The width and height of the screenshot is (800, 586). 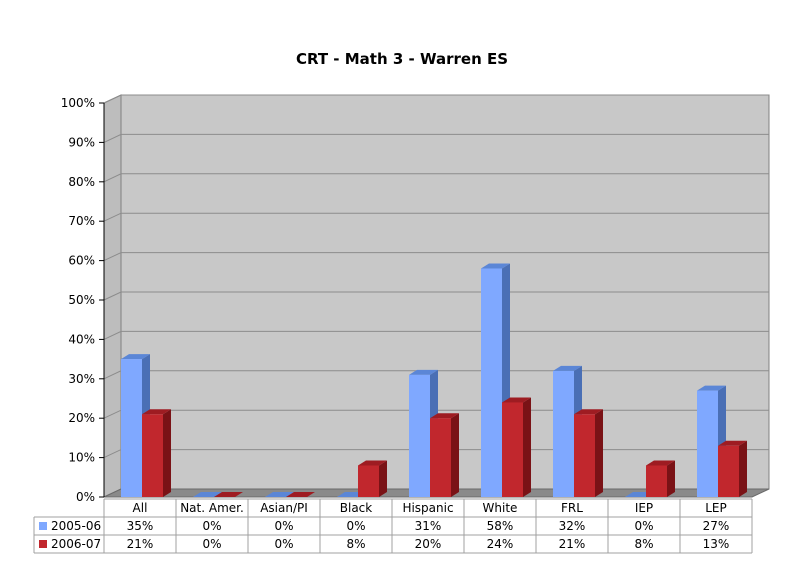 What do you see at coordinates (81, 418) in the screenshot?
I see `y-tick-label: 20%` at bounding box center [81, 418].